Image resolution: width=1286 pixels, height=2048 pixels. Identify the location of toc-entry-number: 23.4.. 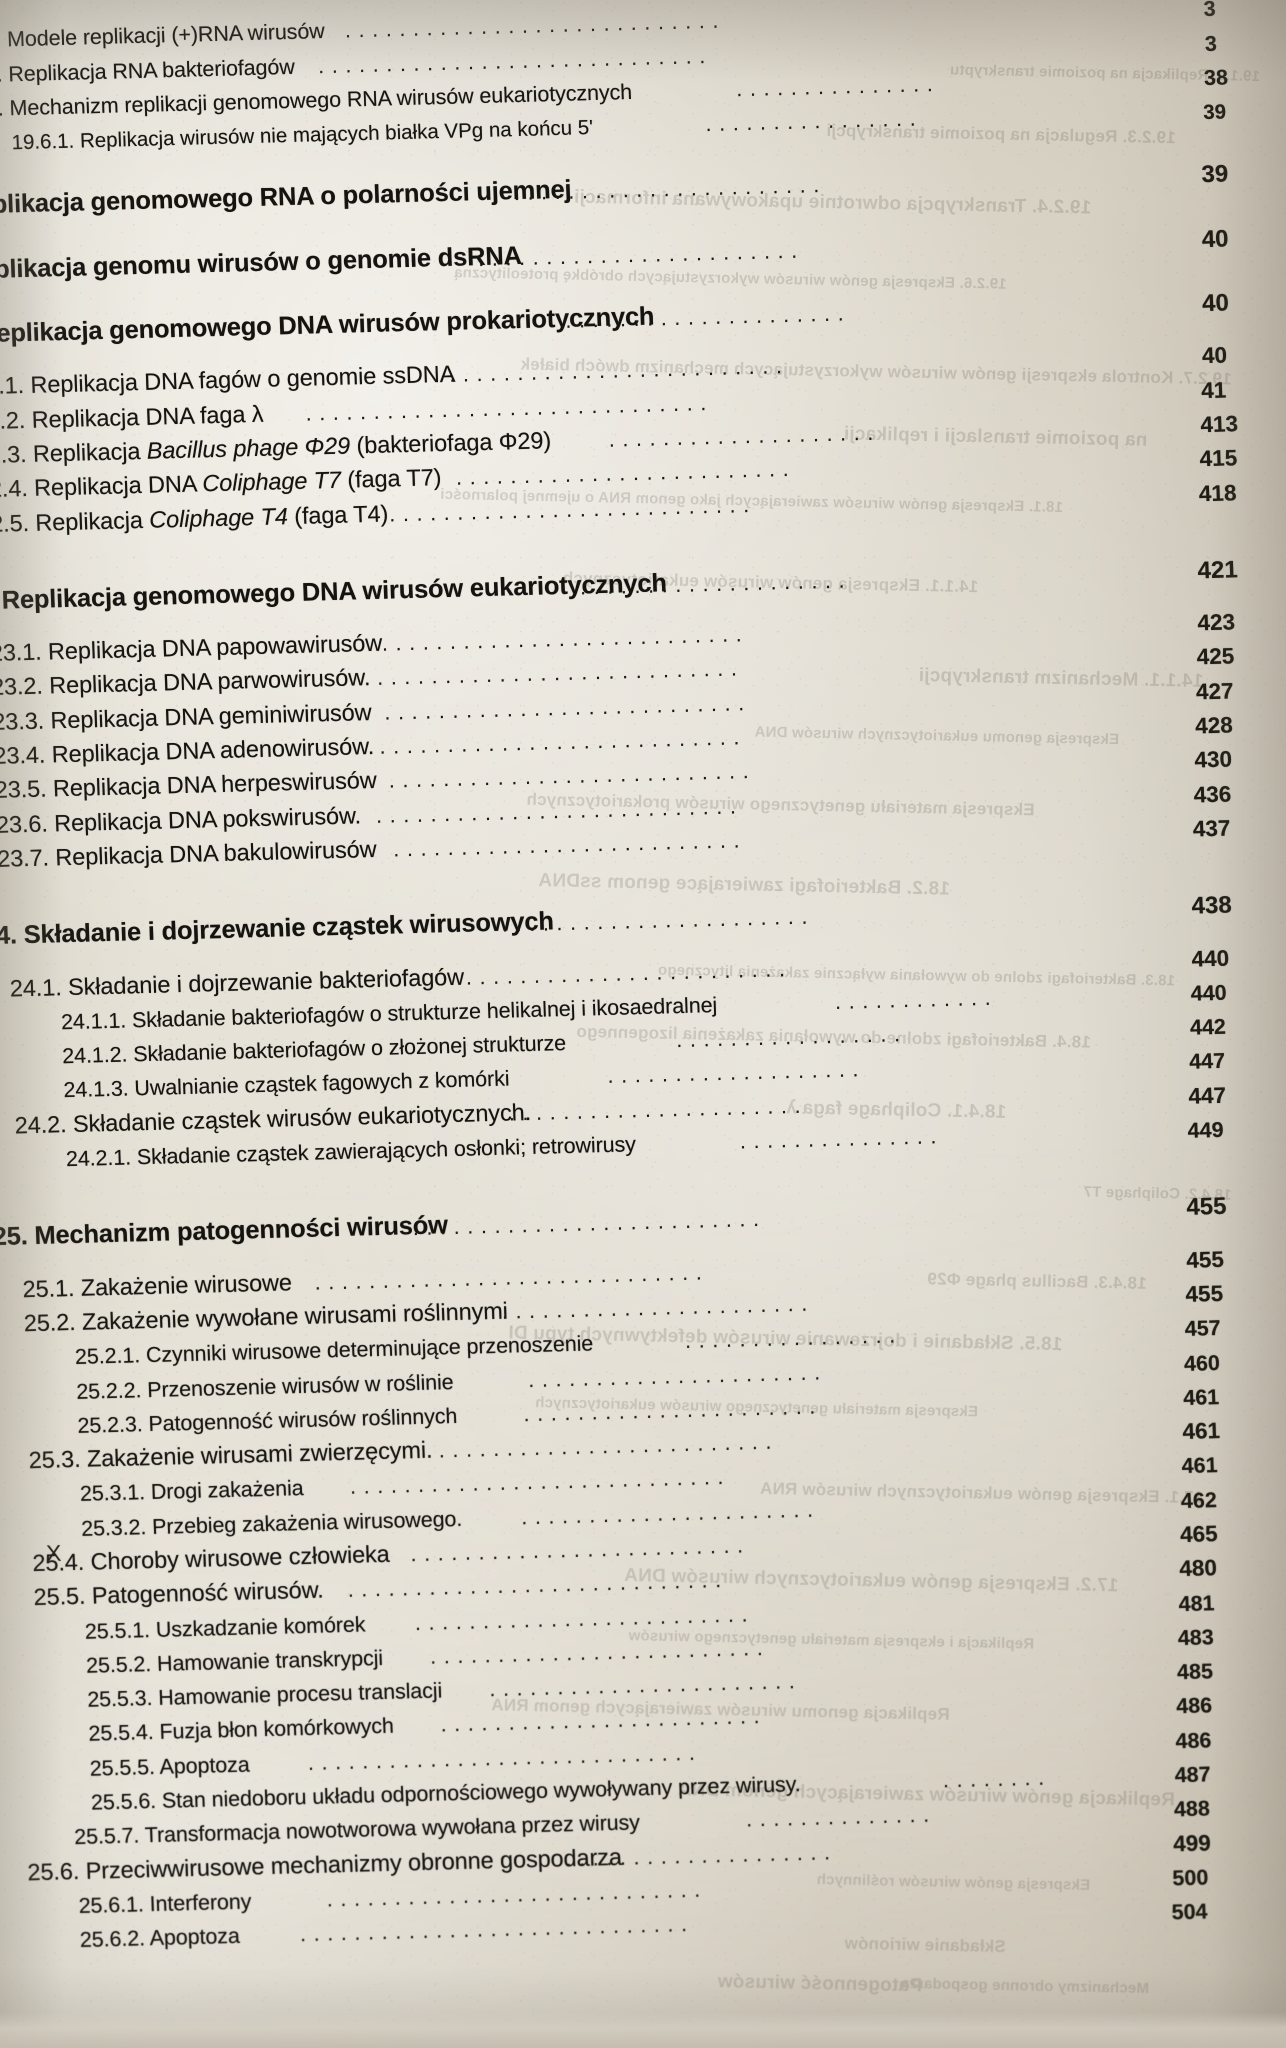
(23, 755).